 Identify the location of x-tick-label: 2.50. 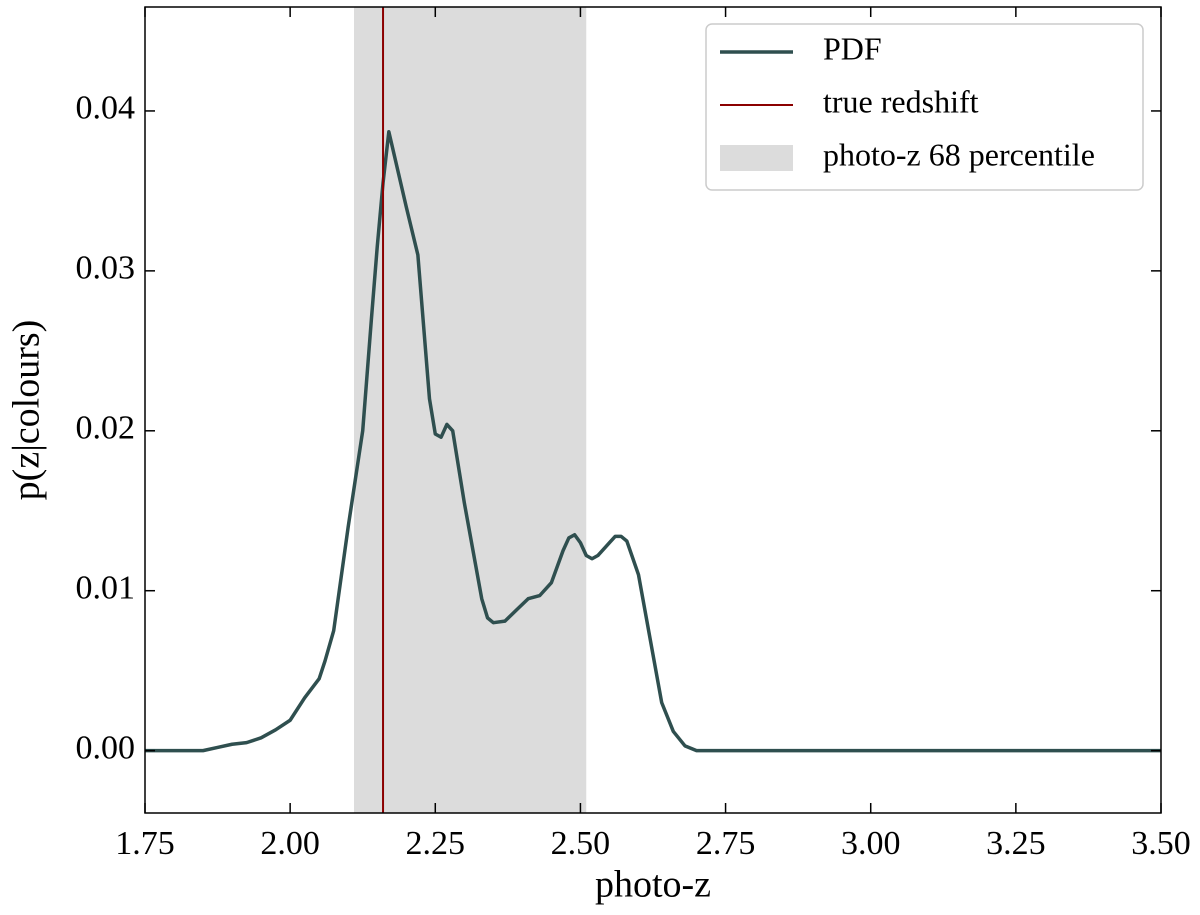
(581, 843).